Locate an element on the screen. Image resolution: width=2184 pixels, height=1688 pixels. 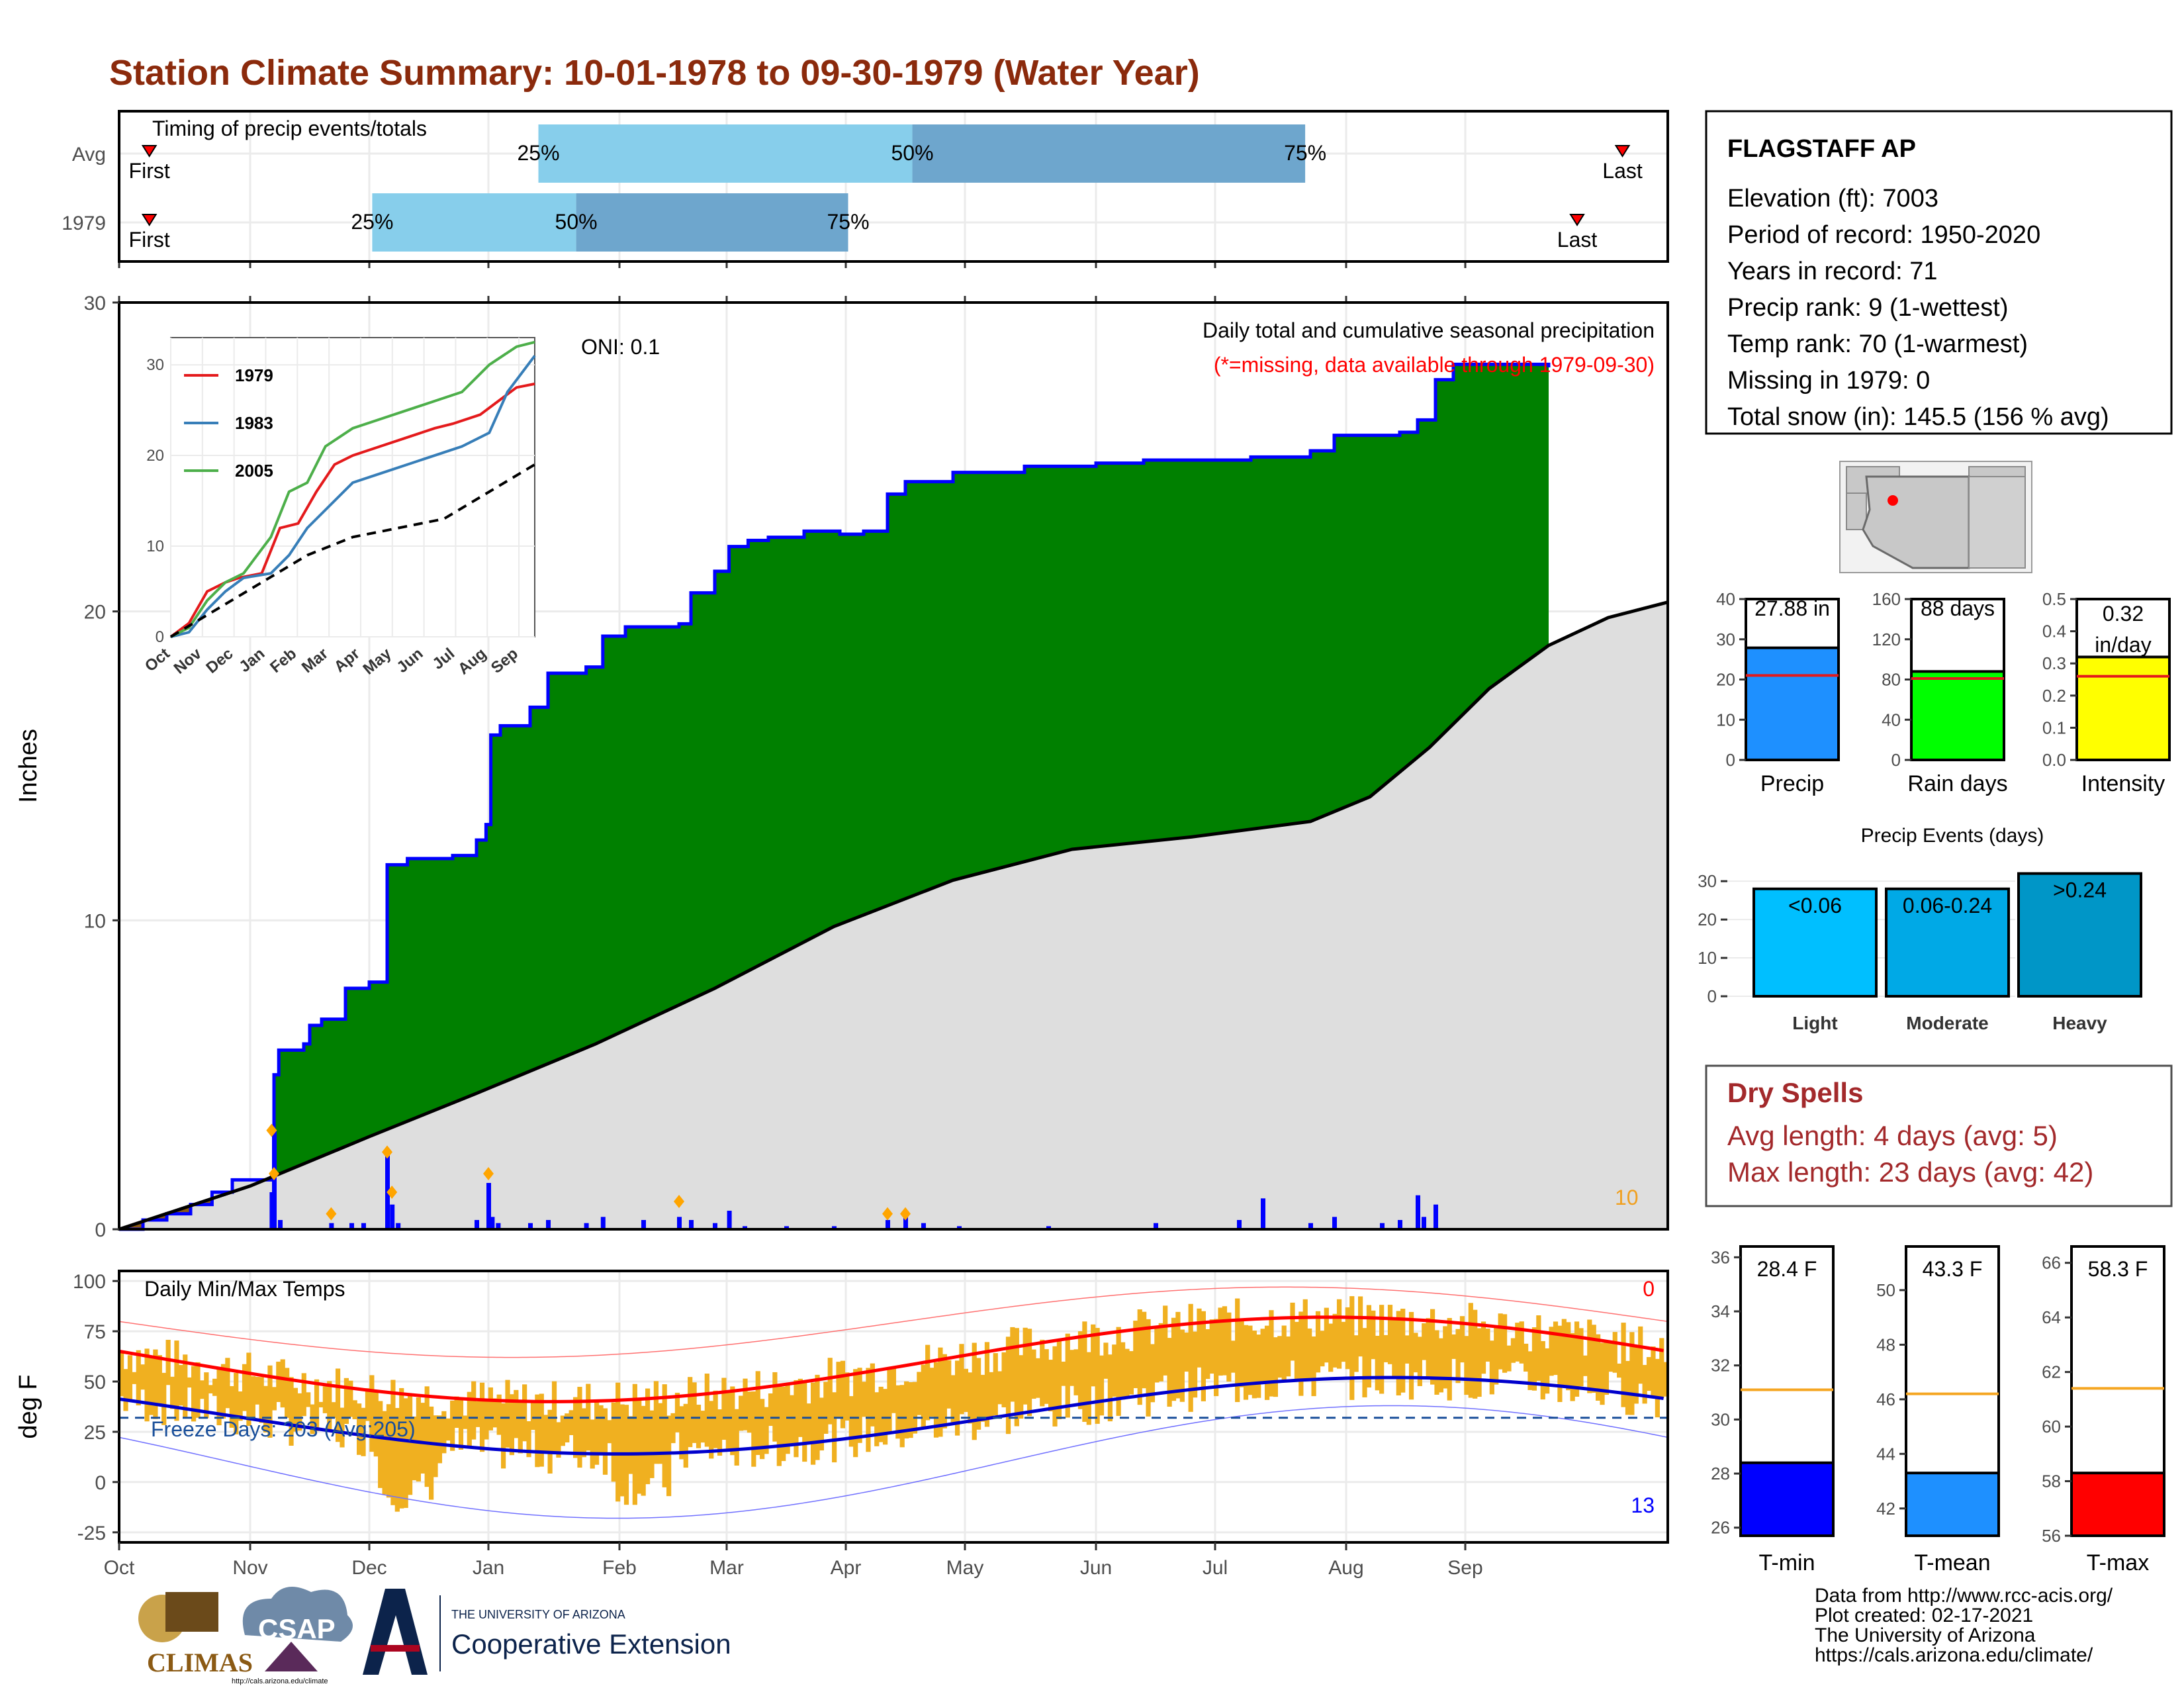
csap-logo-url: http://cals.arizona.edu/climate is located at coordinates (280, 1681).